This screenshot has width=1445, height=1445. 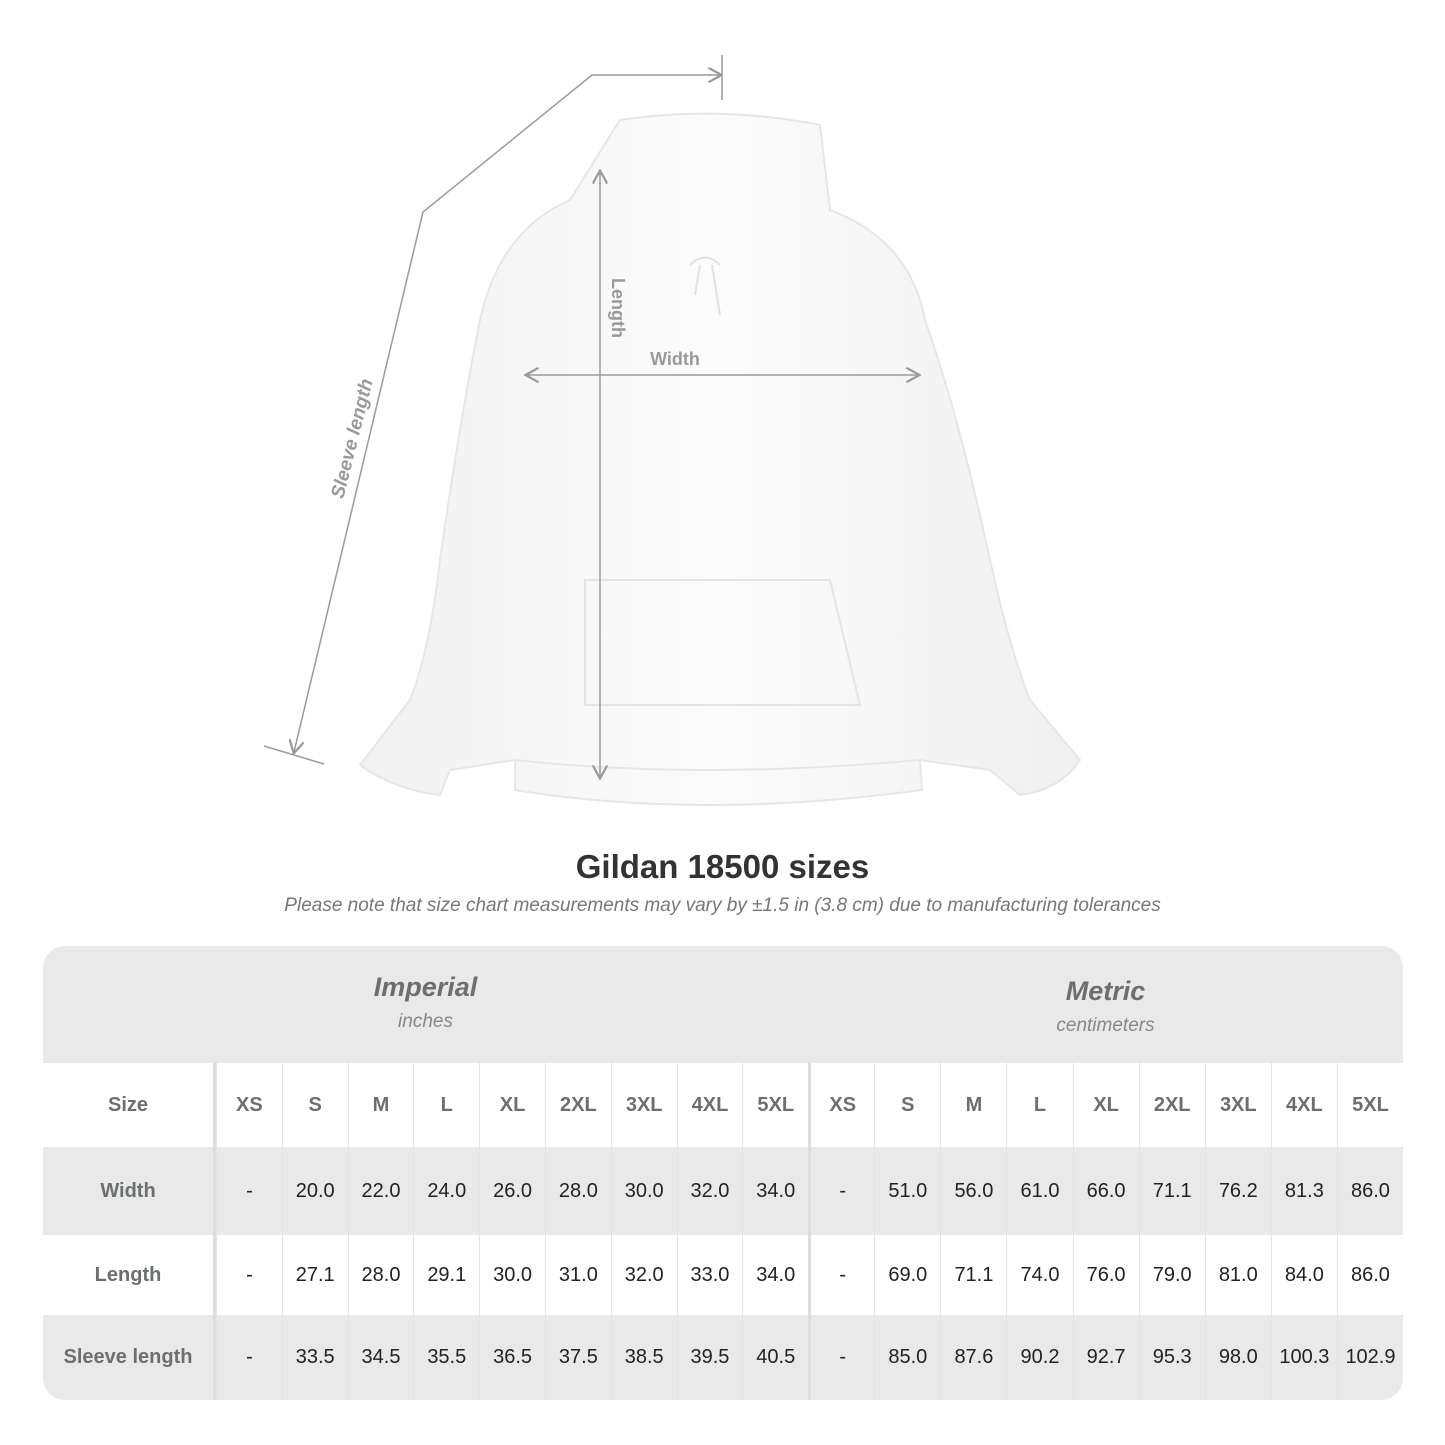 What do you see at coordinates (446, 1357) in the screenshot?
I see `measurement-cell: 35.5` at bounding box center [446, 1357].